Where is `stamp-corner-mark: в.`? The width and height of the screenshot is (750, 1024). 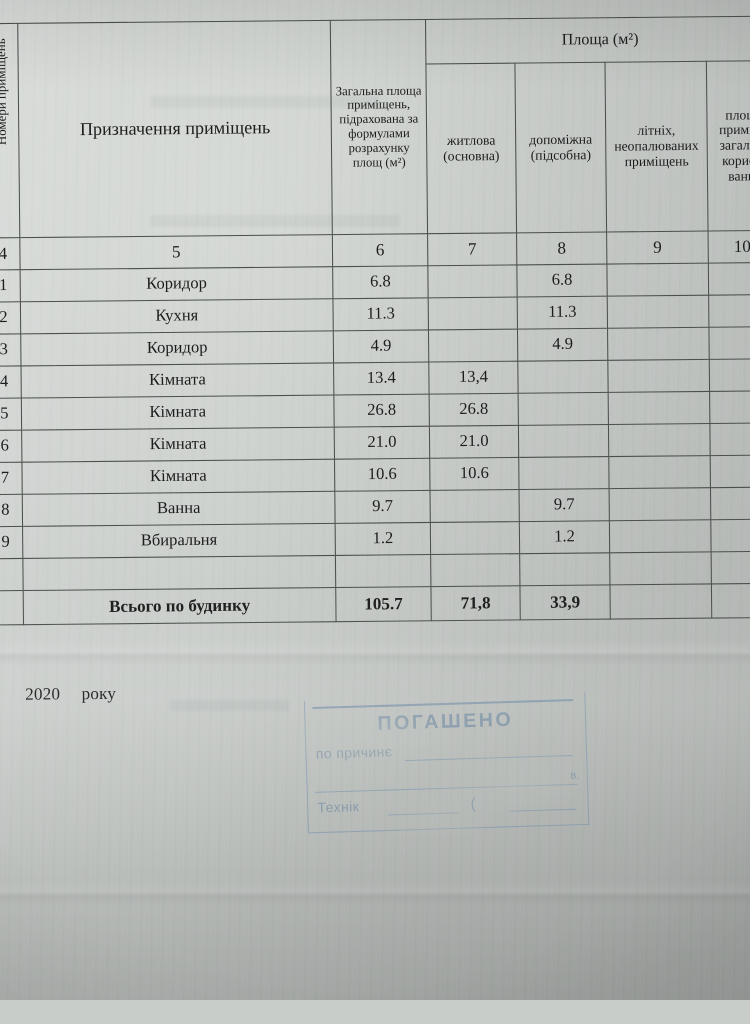 stamp-corner-mark: в. is located at coordinates (575, 775).